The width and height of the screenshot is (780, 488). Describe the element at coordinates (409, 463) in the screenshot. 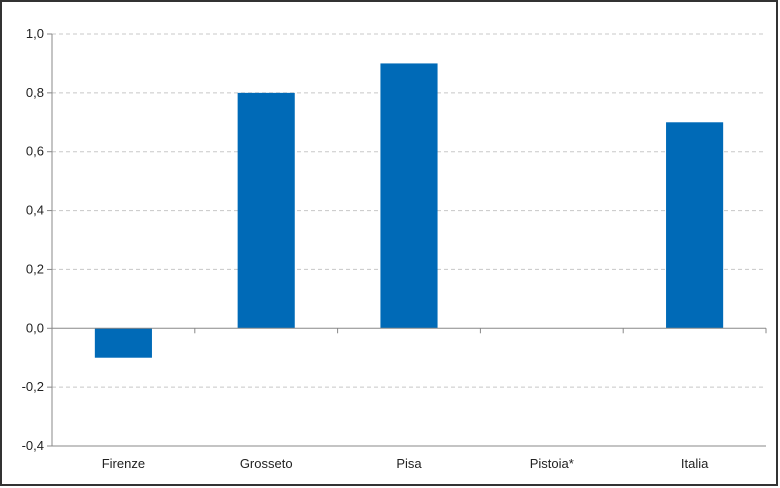

I see `x-tick-label: Pisa` at that location.